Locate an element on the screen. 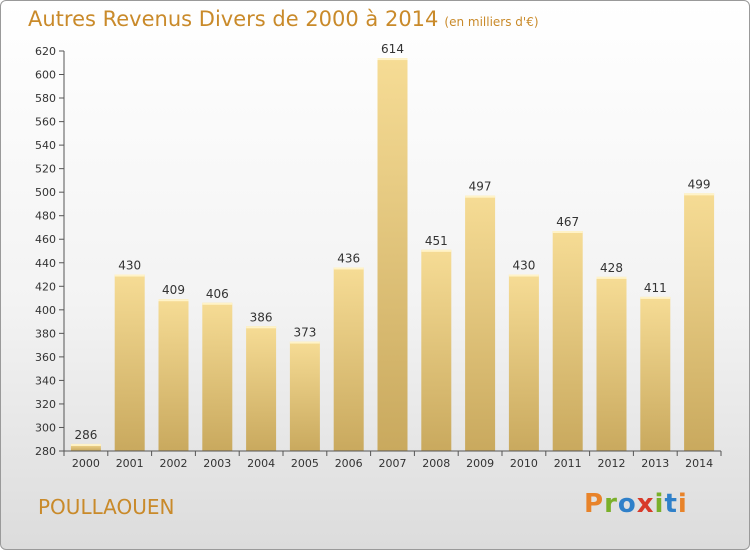  y-tick-label: 300 is located at coordinates (45, 427).